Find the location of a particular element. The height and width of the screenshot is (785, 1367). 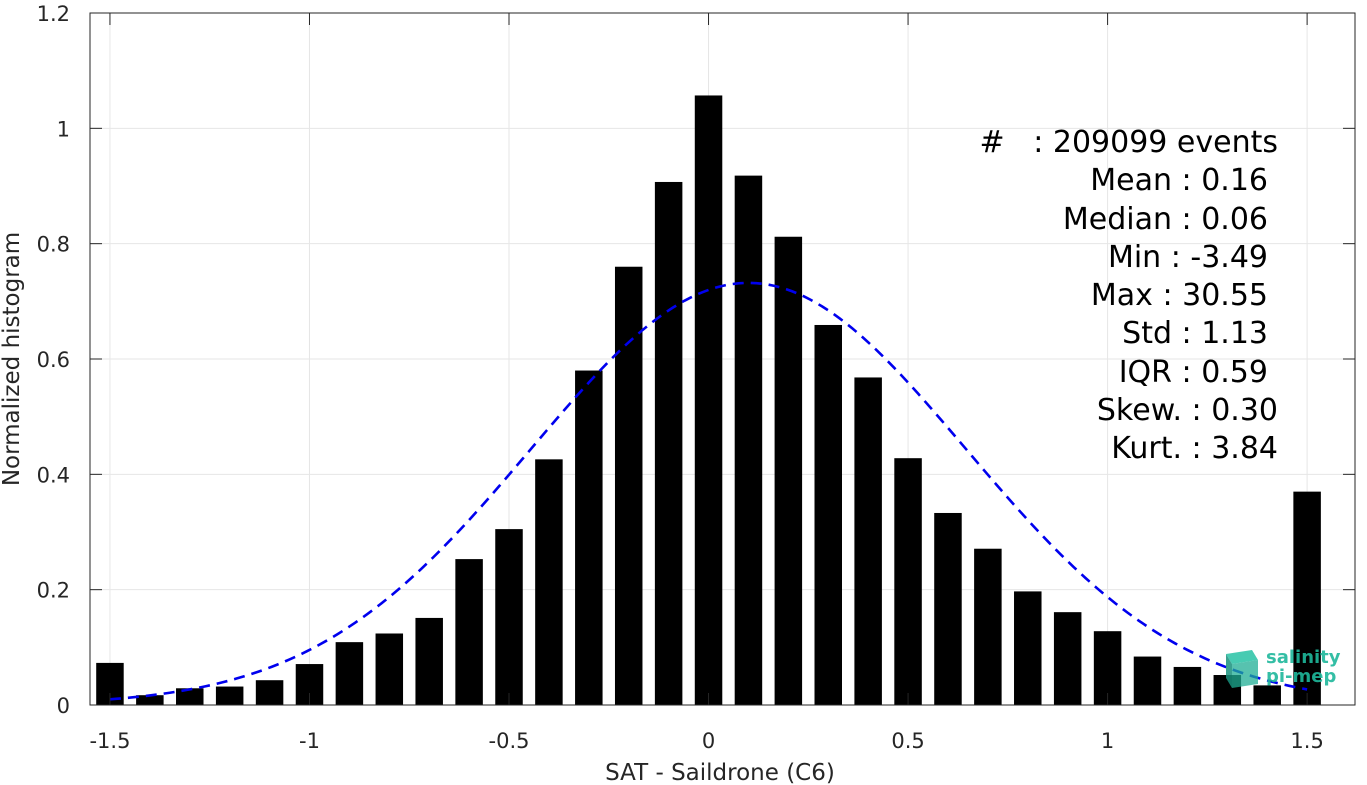

y-tick-label: 0.8 is located at coordinates (53, 245).